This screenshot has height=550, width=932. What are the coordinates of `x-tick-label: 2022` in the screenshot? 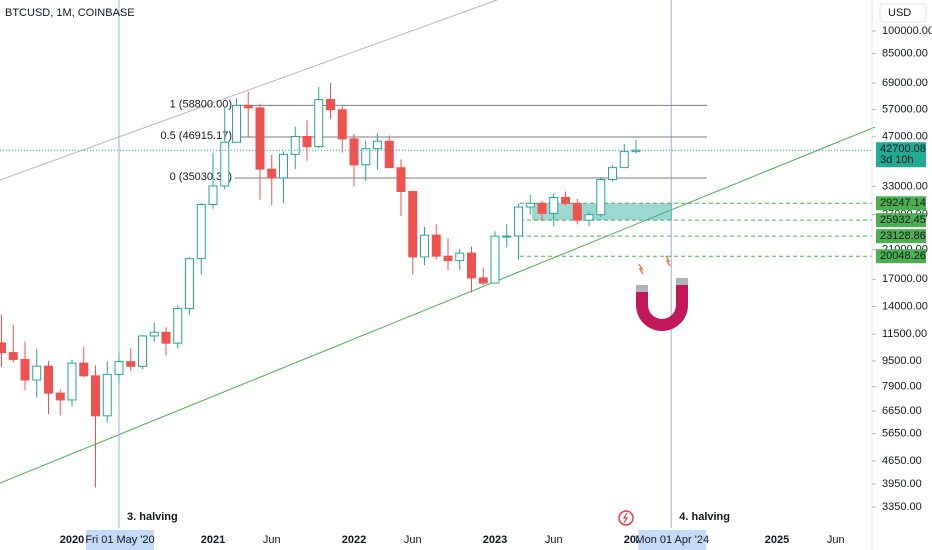 It's located at (354, 540).